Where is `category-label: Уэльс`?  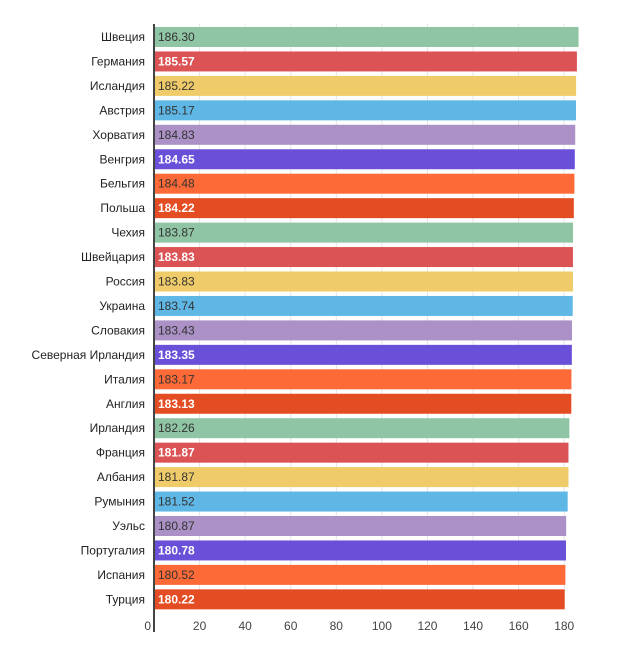
category-label: Уэльс is located at coordinates (128, 526).